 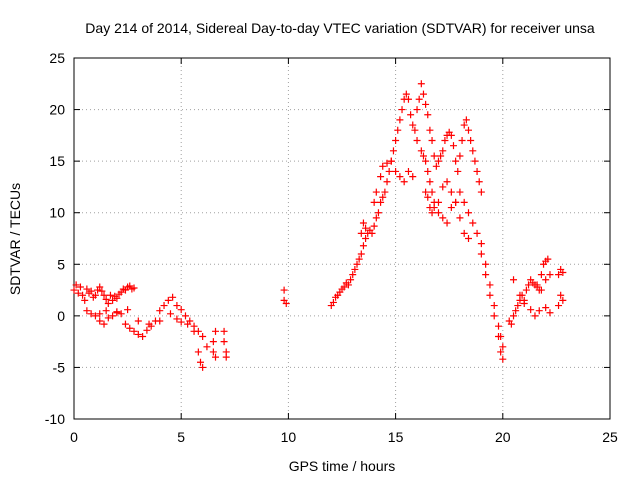 I want to click on x-tick-label: 15, so click(x=396, y=437).